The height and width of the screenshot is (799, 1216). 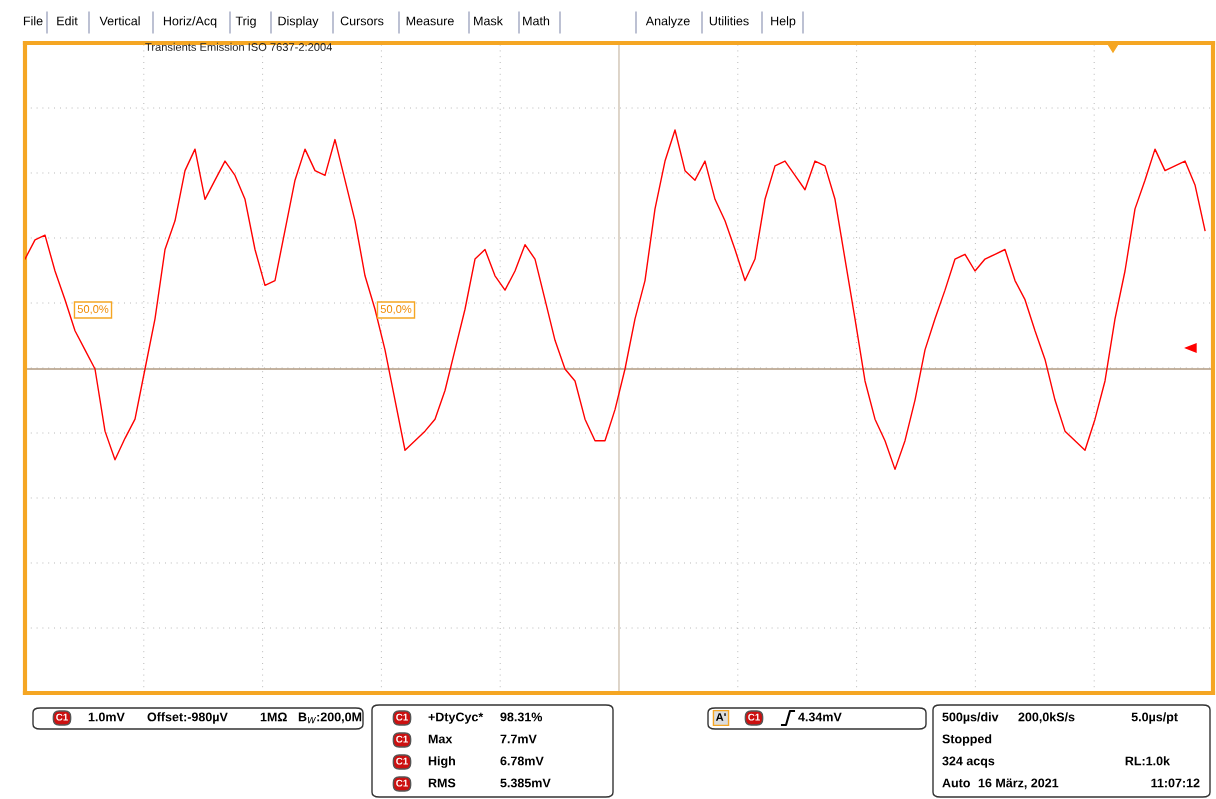 I want to click on text: 98.31%, so click(x=521, y=717).